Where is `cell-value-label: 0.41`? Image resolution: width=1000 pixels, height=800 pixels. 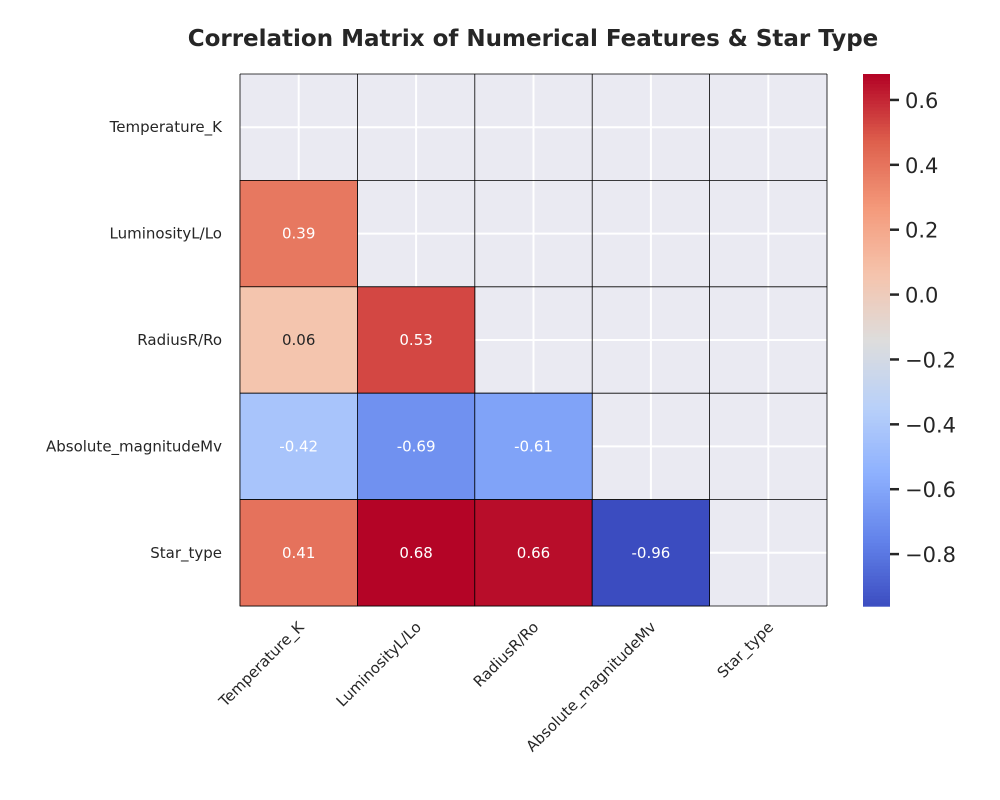 cell-value-label: 0.41 is located at coordinates (298, 553).